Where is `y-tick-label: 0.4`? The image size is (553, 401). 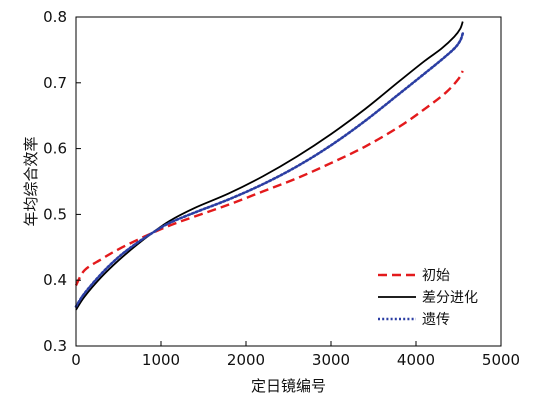 y-tick-label: 0.4 is located at coordinates (55, 280).